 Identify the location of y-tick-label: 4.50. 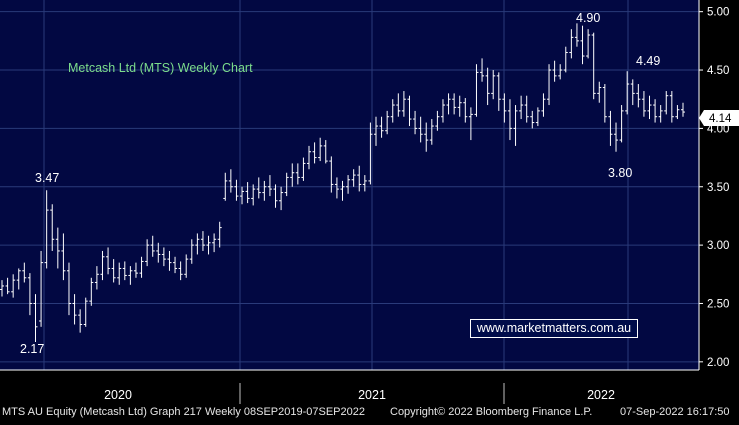
(718, 71).